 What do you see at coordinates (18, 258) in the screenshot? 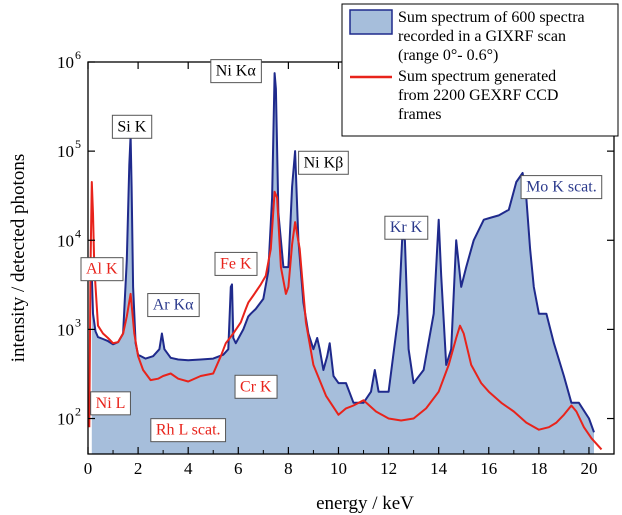
I see `y-axis-title: intensity / detected photons` at bounding box center [18, 258].